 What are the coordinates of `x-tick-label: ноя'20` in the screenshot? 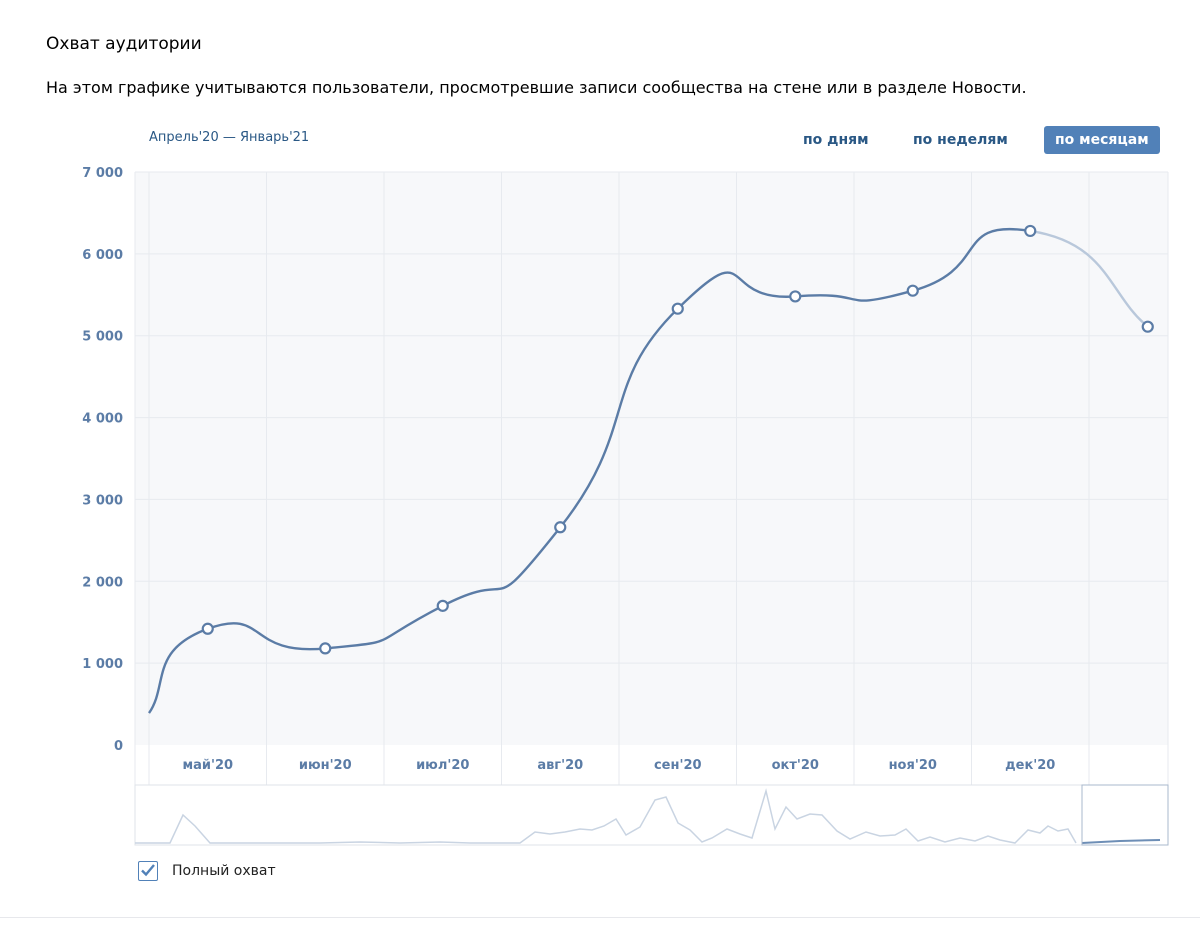 It's located at (913, 765).